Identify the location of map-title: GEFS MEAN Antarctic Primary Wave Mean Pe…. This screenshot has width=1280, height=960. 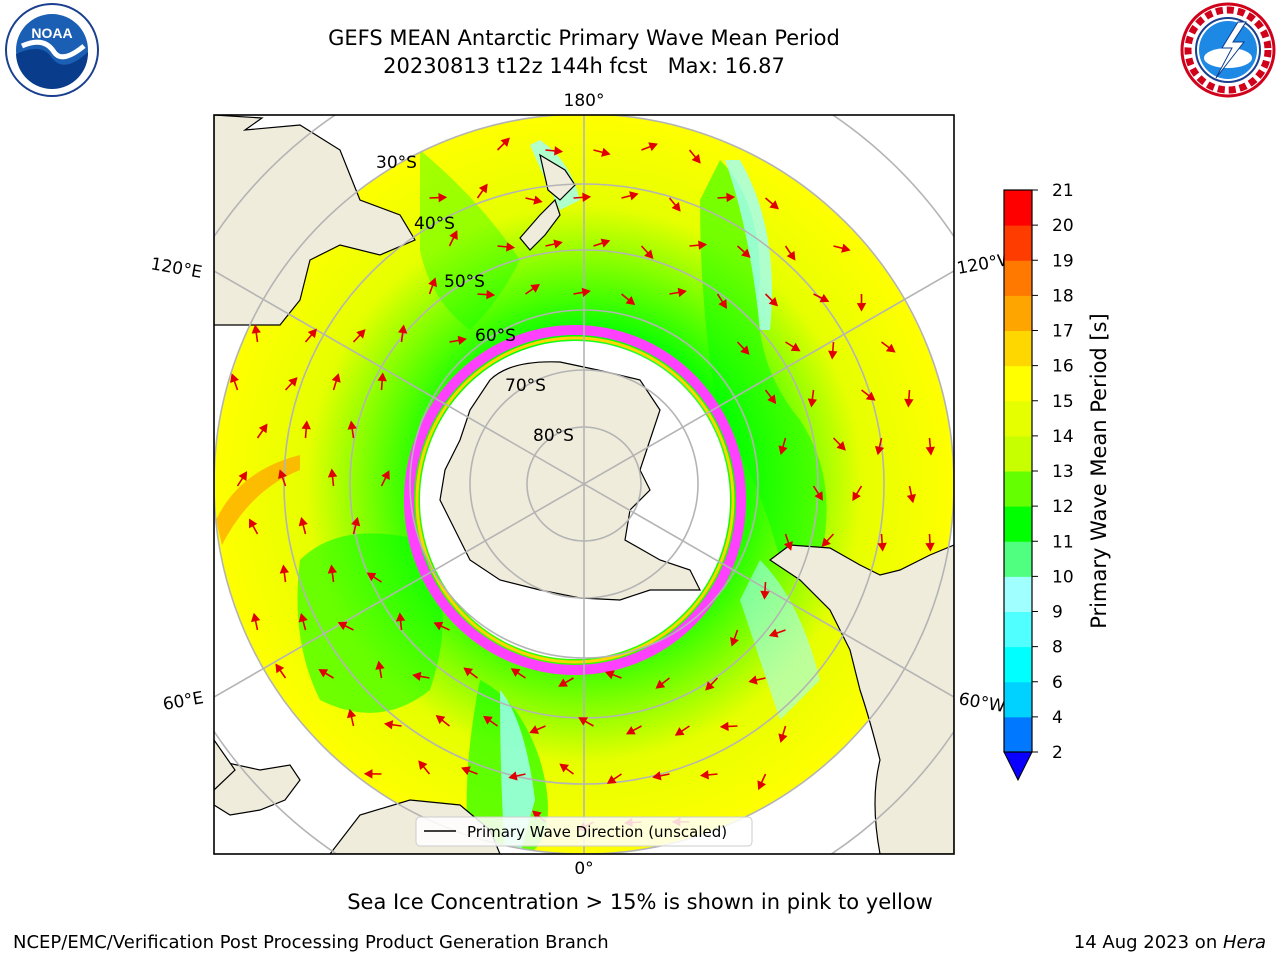
(584, 38).